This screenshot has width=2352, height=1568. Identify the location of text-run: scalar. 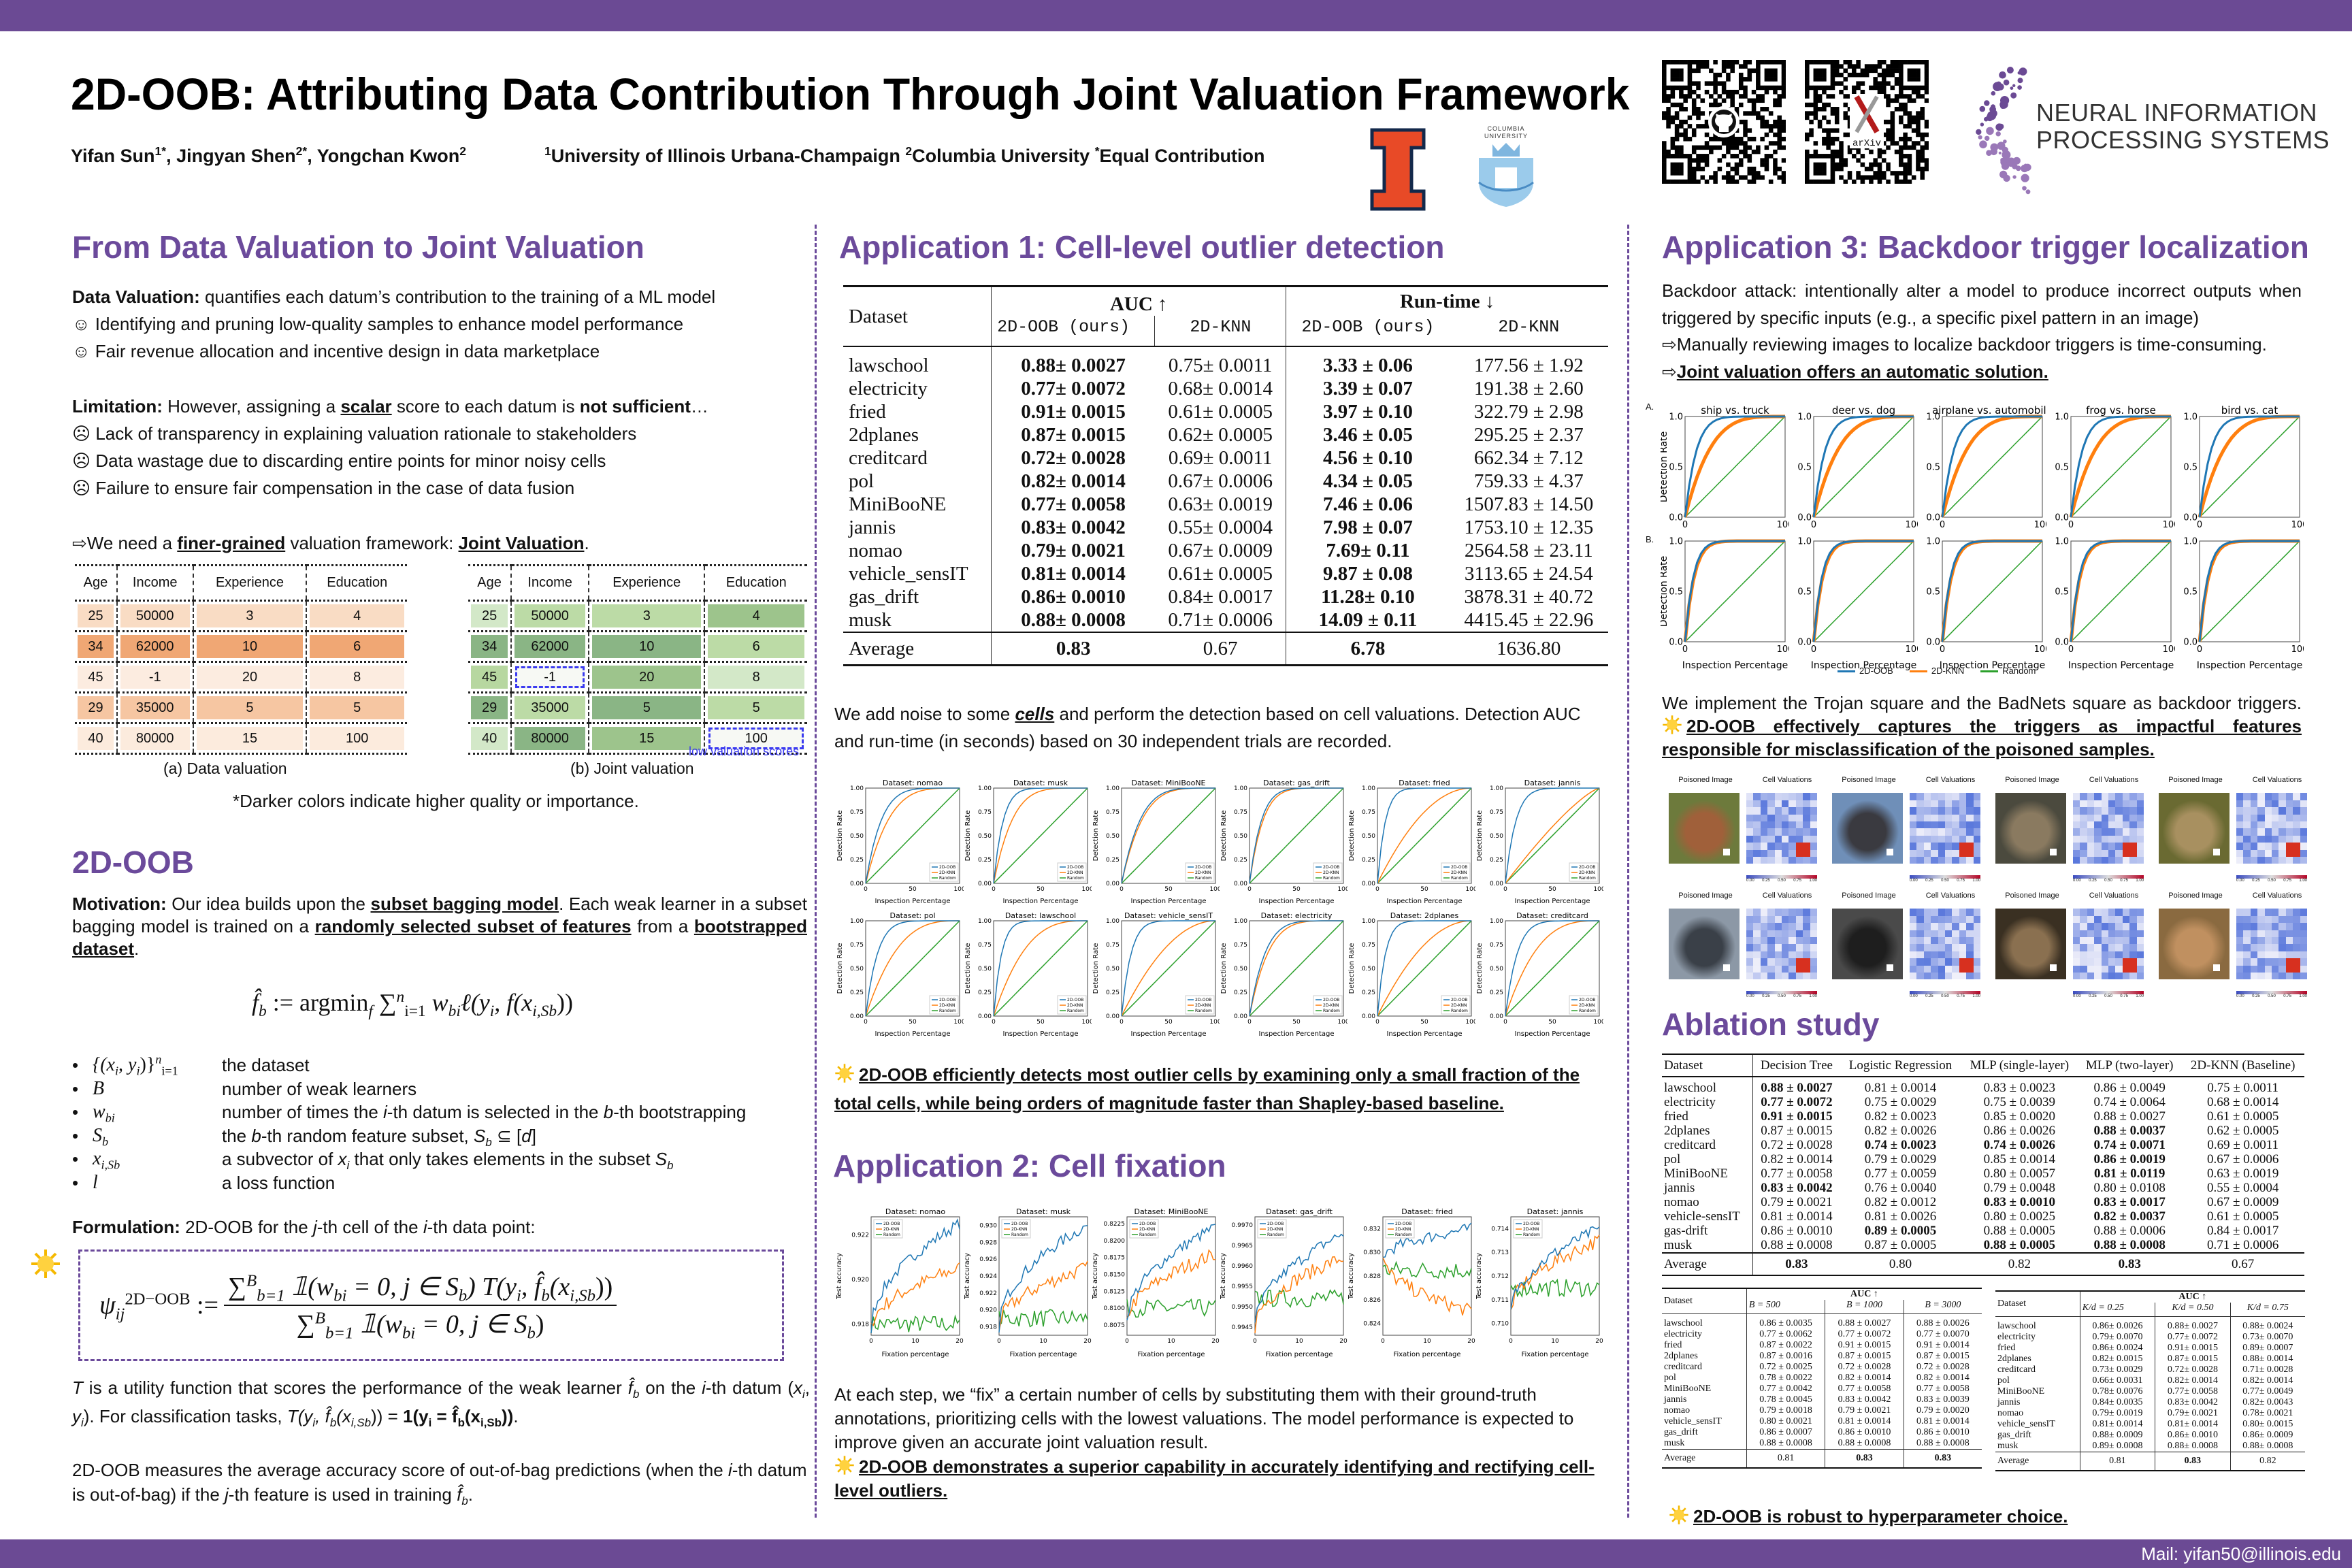
(366, 406).